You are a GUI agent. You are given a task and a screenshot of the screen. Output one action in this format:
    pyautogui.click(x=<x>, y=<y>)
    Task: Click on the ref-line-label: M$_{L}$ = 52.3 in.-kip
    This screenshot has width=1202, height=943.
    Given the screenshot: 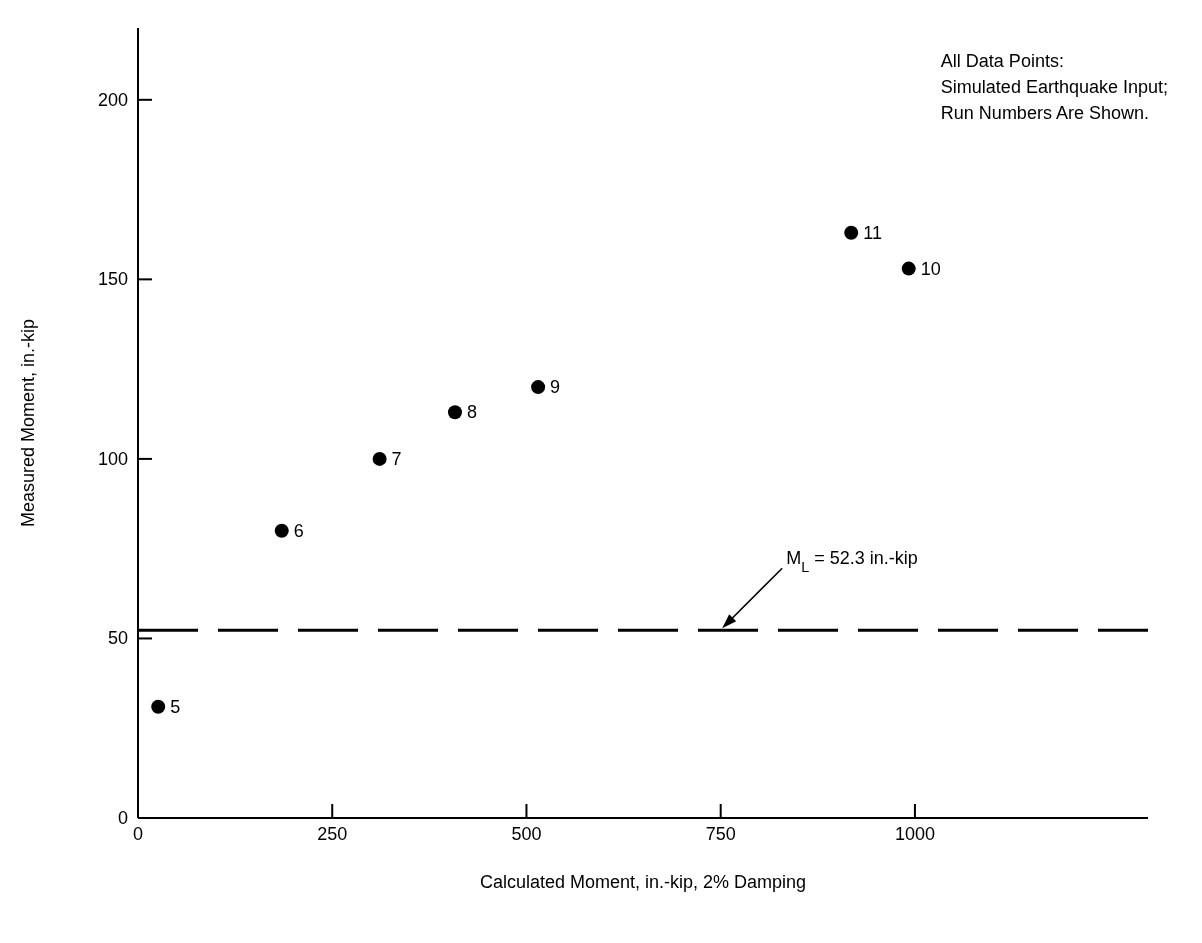 What is the action you would take?
    pyautogui.click(x=852, y=562)
    